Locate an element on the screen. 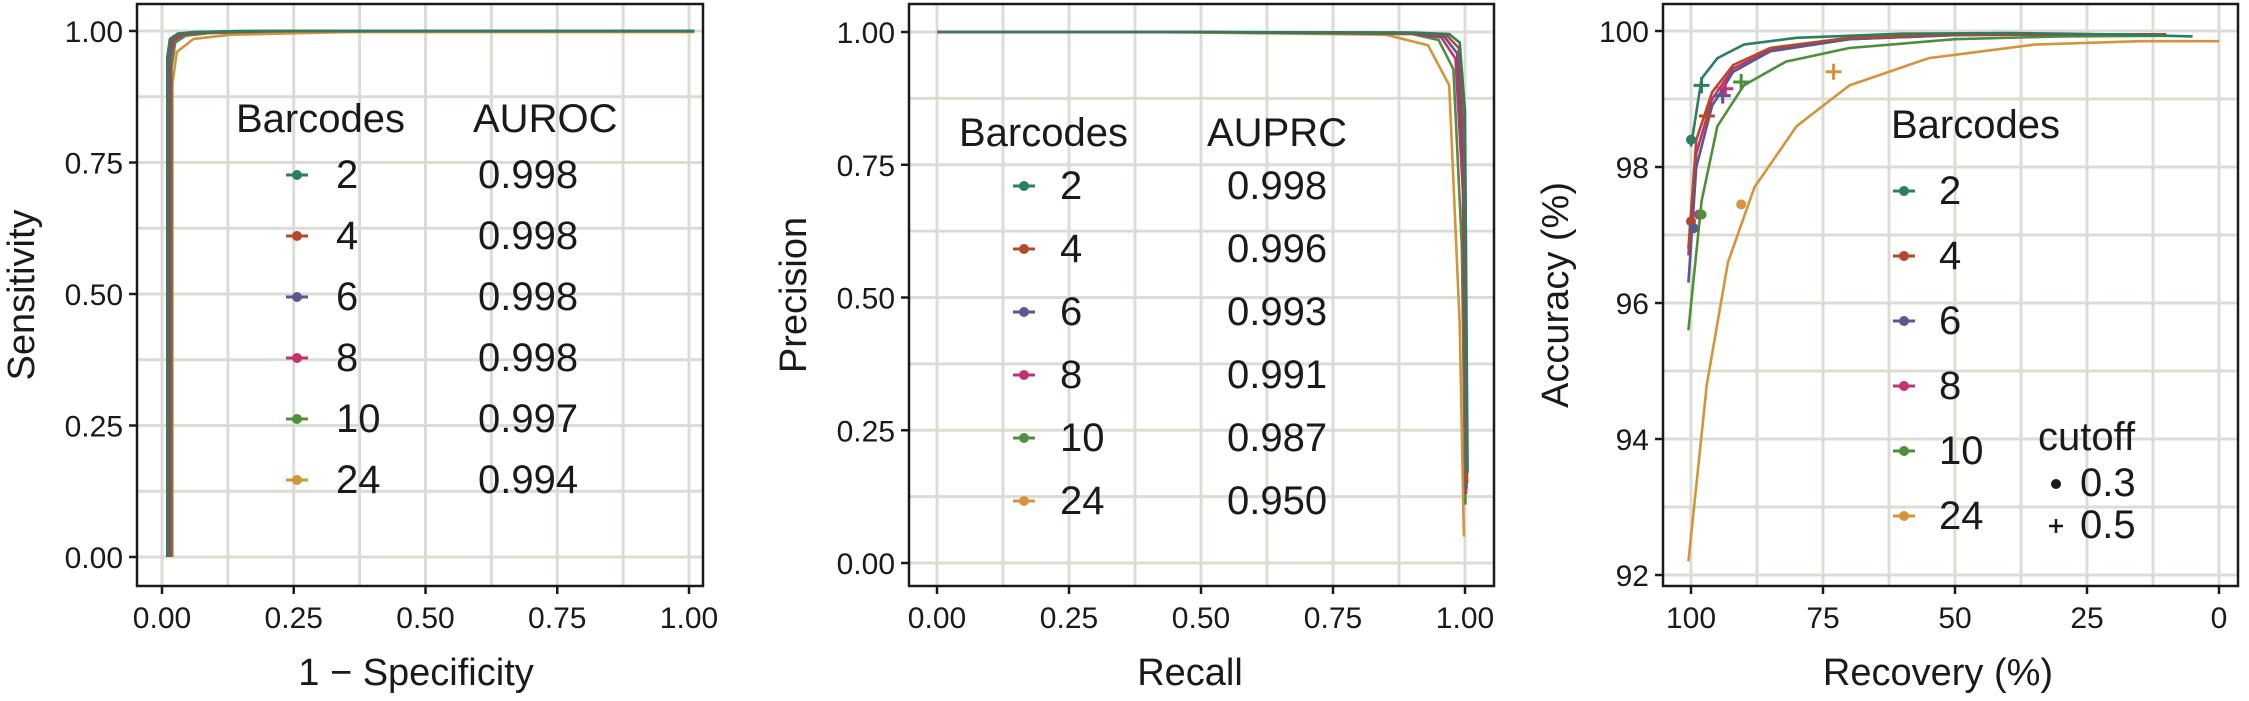  roc-y-axis-title: Sensitivity is located at coordinates (22, 294).